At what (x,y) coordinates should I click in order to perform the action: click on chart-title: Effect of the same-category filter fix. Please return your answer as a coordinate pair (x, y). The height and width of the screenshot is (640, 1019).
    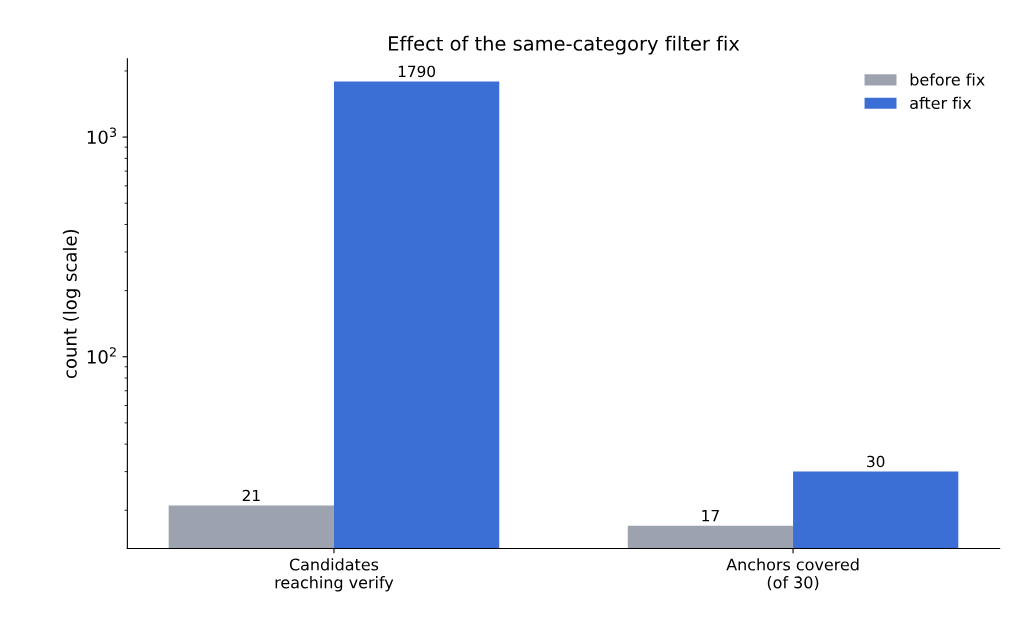
    Looking at the image, I should click on (564, 45).